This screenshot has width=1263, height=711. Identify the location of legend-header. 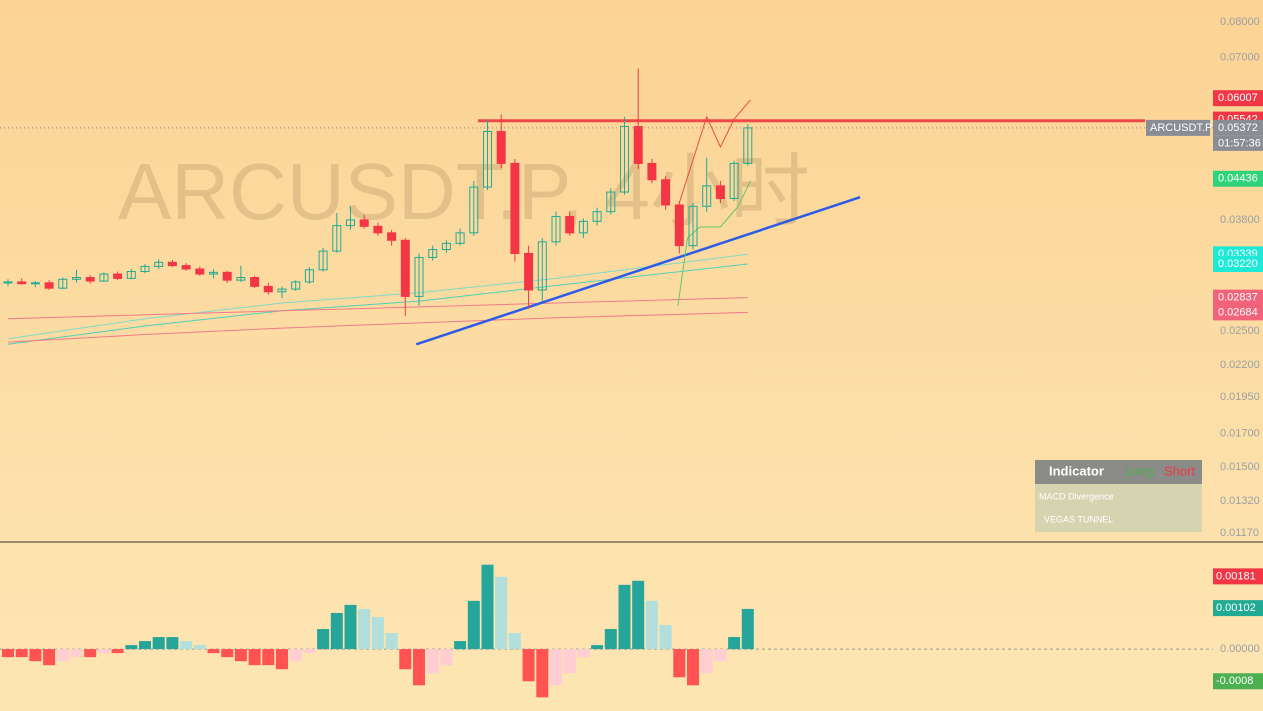
(1118, 472).